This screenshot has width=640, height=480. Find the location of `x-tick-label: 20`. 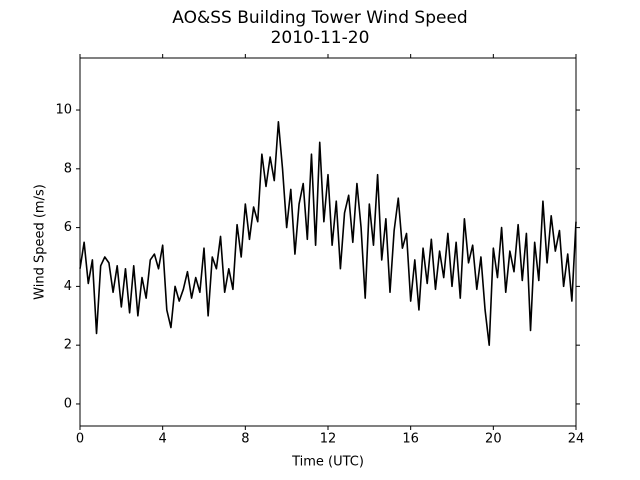

x-tick-label: 20 is located at coordinates (493, 439).